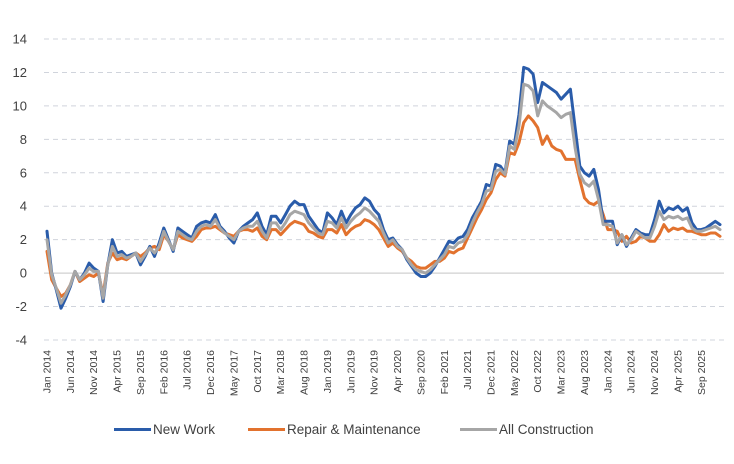 The height and width of the screenshot is (464, 734). Describe the element at coordinates (632, 371) in the screenshot. I see `x-tick-label: Jun 2024` at that location.